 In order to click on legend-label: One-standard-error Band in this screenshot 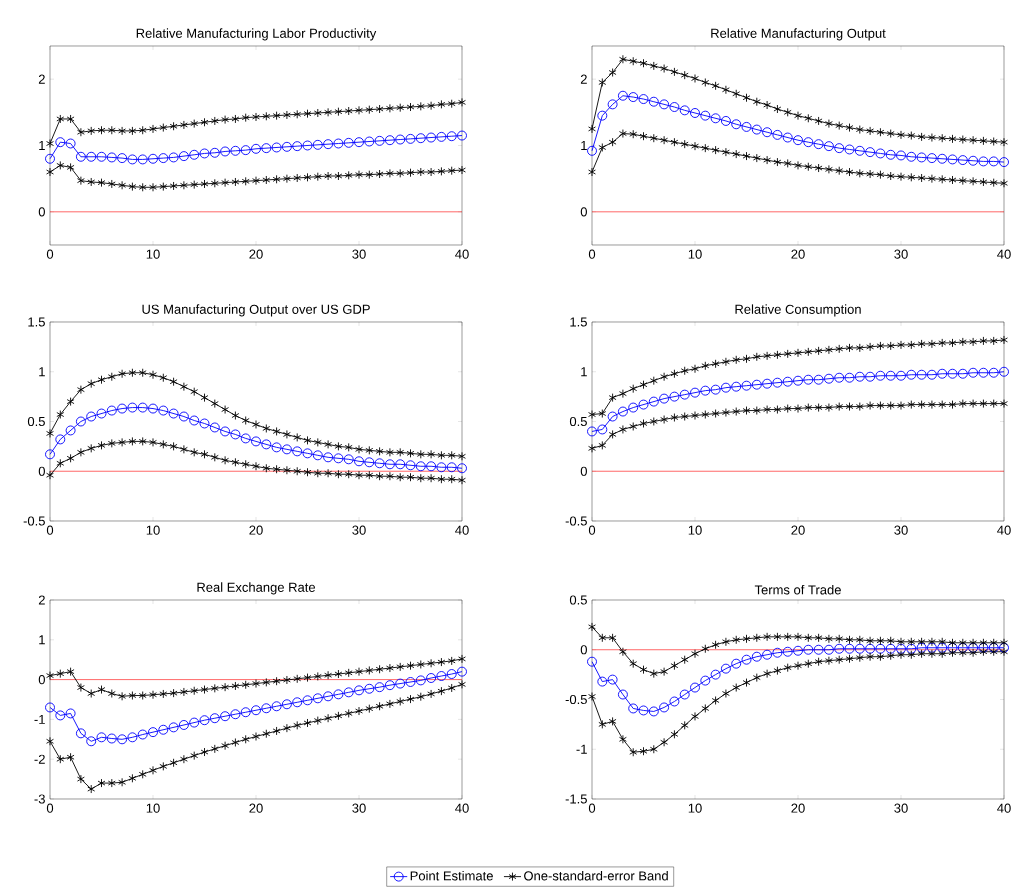, I will do `click(596, 875)`.